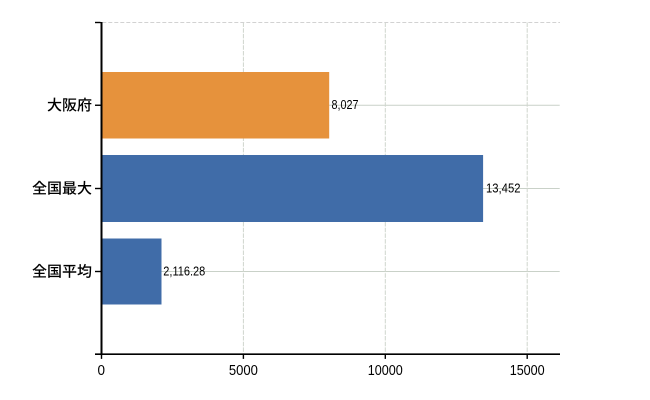 Image resolution: width=650 pixels, height=400 pixels. Describe the element at coordinates (345, 105) in the screenshot. I see `svg-text: 8,027` at that location.